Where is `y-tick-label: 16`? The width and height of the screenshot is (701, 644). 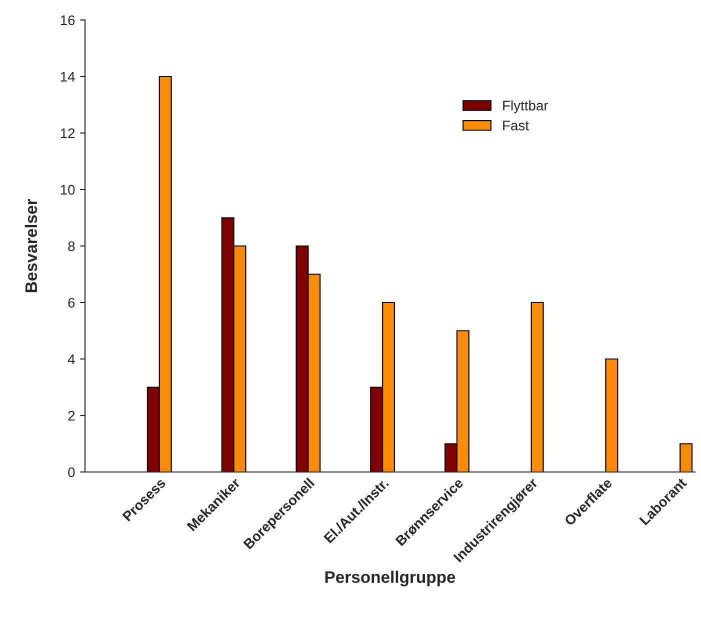
y-tick-label: 16 is located at coordinates (67, 20).